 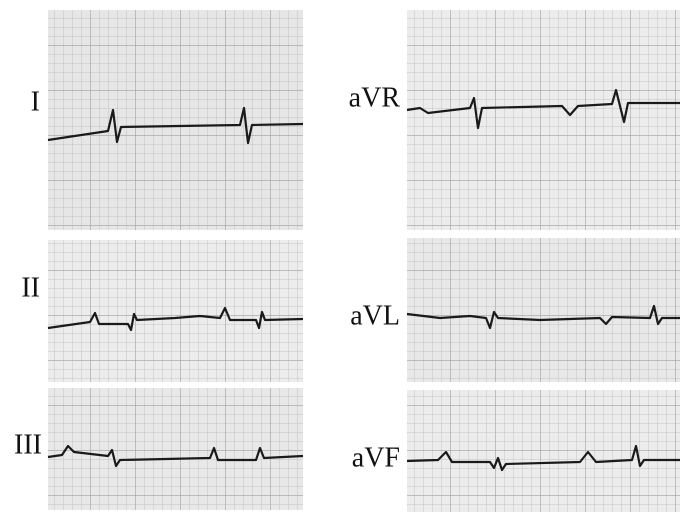 What do you see at coordinates (35, 101) in the screenshot?
I see `lead-label: I` at bounding box center [35, 101].